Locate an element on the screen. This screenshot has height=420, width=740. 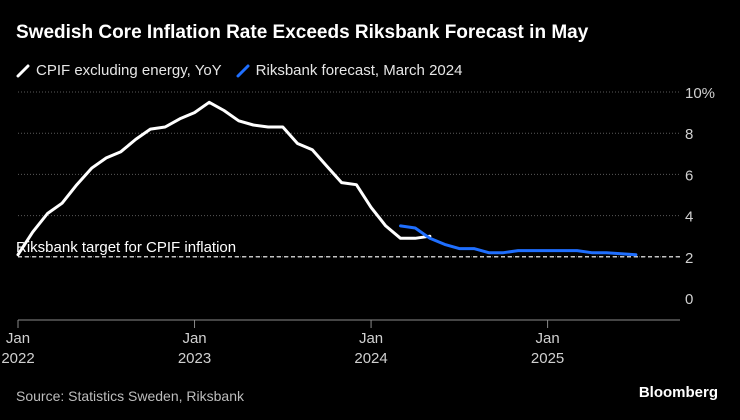
legend-item-cpif: CPIF excluding energy, YoY is located at coordinates (119, 70).